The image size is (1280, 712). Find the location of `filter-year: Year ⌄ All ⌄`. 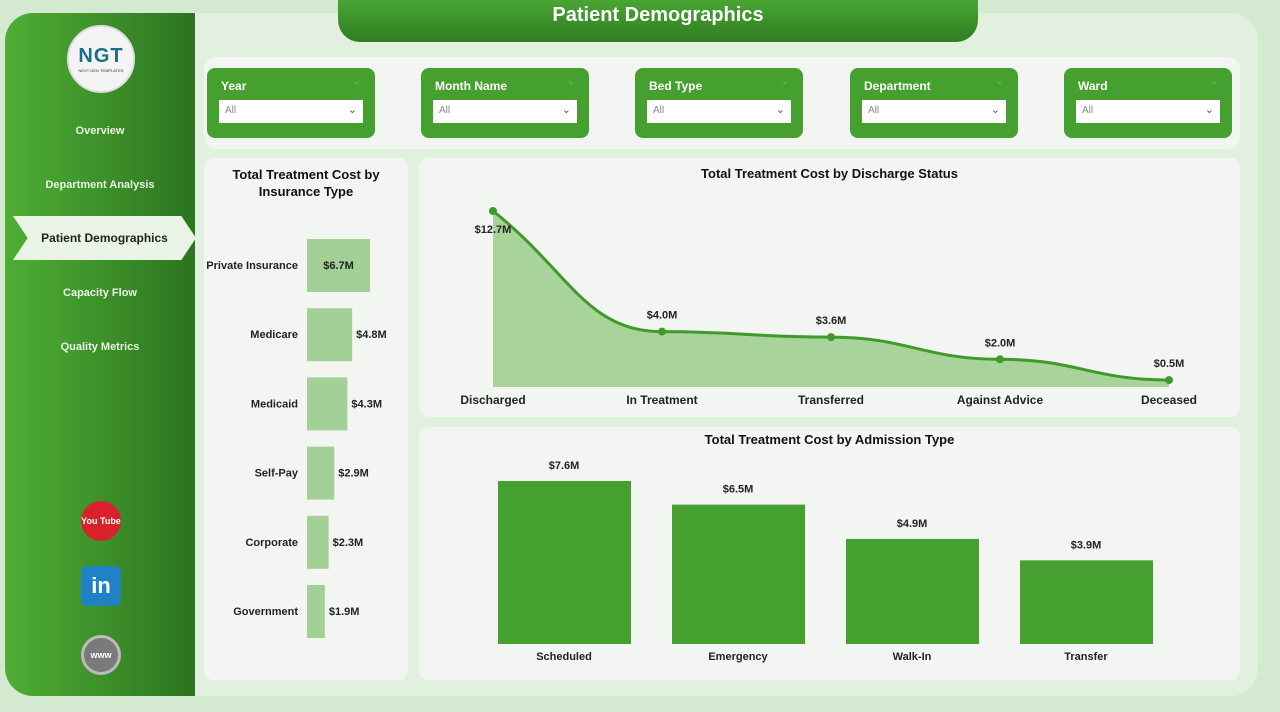

filter-year: Year ⌄ All ⌄ is located at coordinates (291, 103).